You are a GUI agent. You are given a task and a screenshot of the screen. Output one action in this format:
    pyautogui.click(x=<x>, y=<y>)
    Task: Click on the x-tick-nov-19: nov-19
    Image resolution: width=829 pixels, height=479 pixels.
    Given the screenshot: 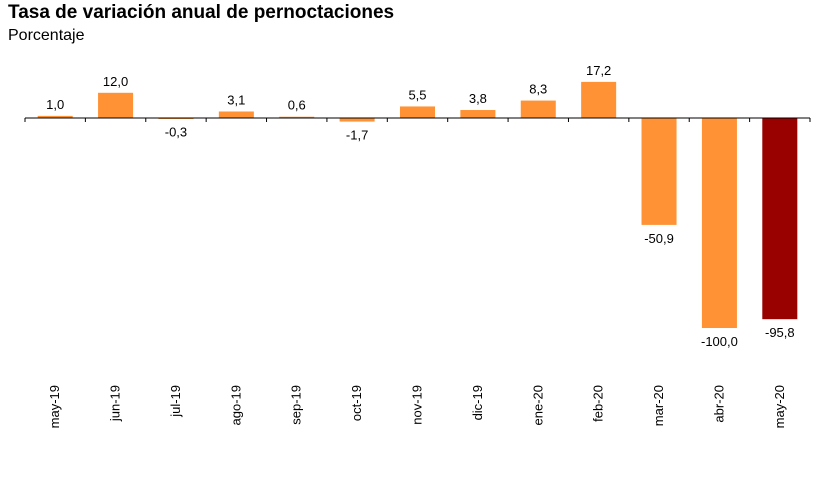 What is the action you would take?
    pyautogui.click(x=417, y=405)
    